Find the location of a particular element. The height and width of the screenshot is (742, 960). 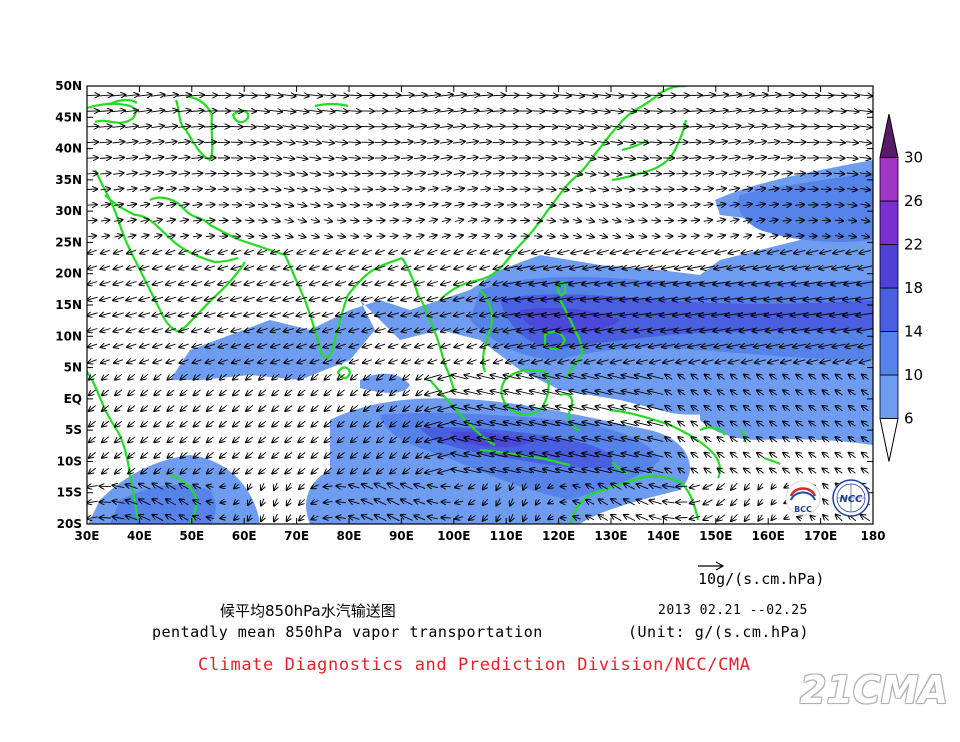

colorbar-bin is located at coordinates (889, 222).